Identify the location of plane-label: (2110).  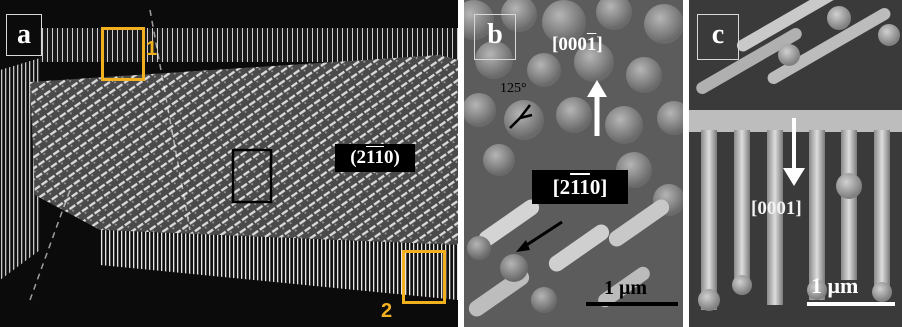
(375, 158).